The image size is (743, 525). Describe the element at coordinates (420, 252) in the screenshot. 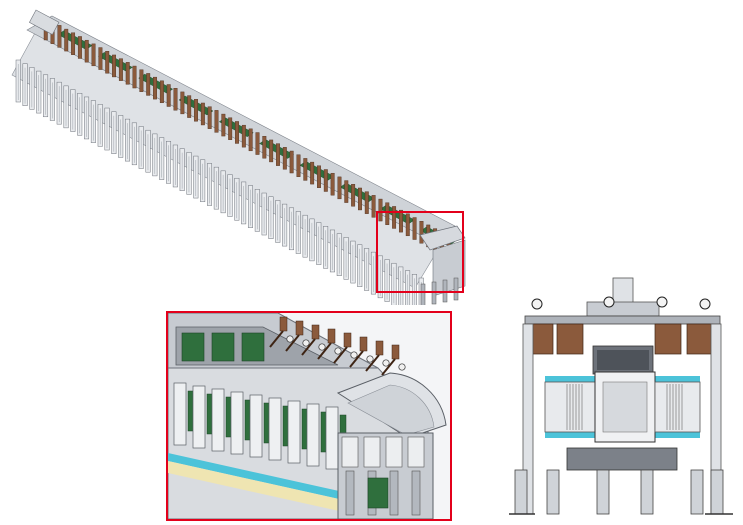

I see `highlight-box` at that location.